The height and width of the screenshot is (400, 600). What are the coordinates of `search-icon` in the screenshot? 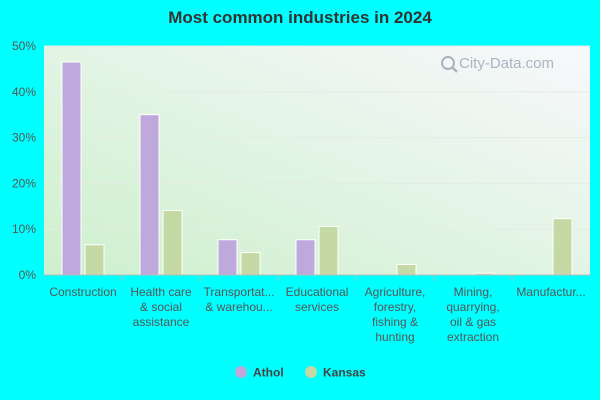 It's located at (449, 64).